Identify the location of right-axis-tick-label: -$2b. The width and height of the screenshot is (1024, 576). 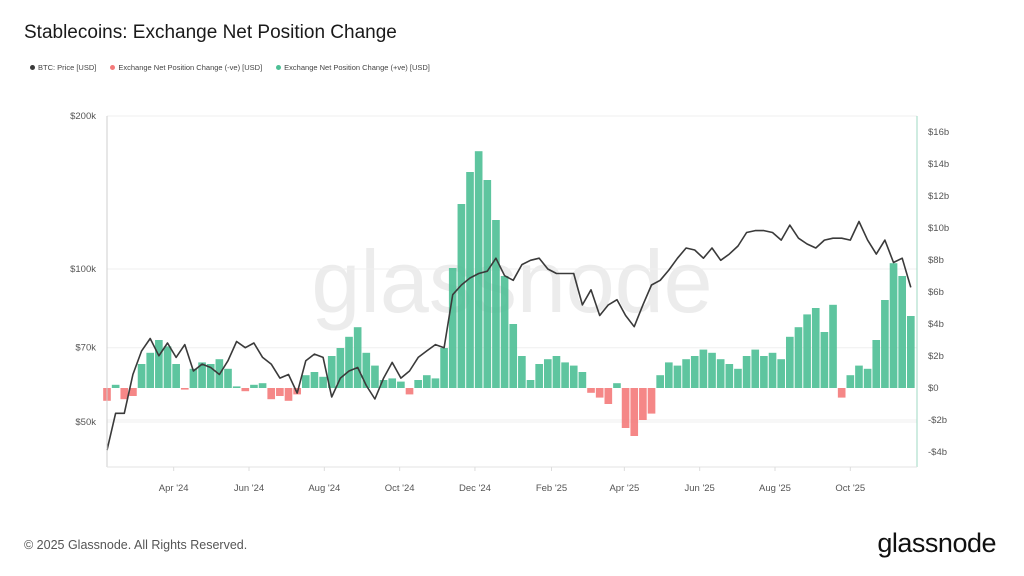
(937, 420).